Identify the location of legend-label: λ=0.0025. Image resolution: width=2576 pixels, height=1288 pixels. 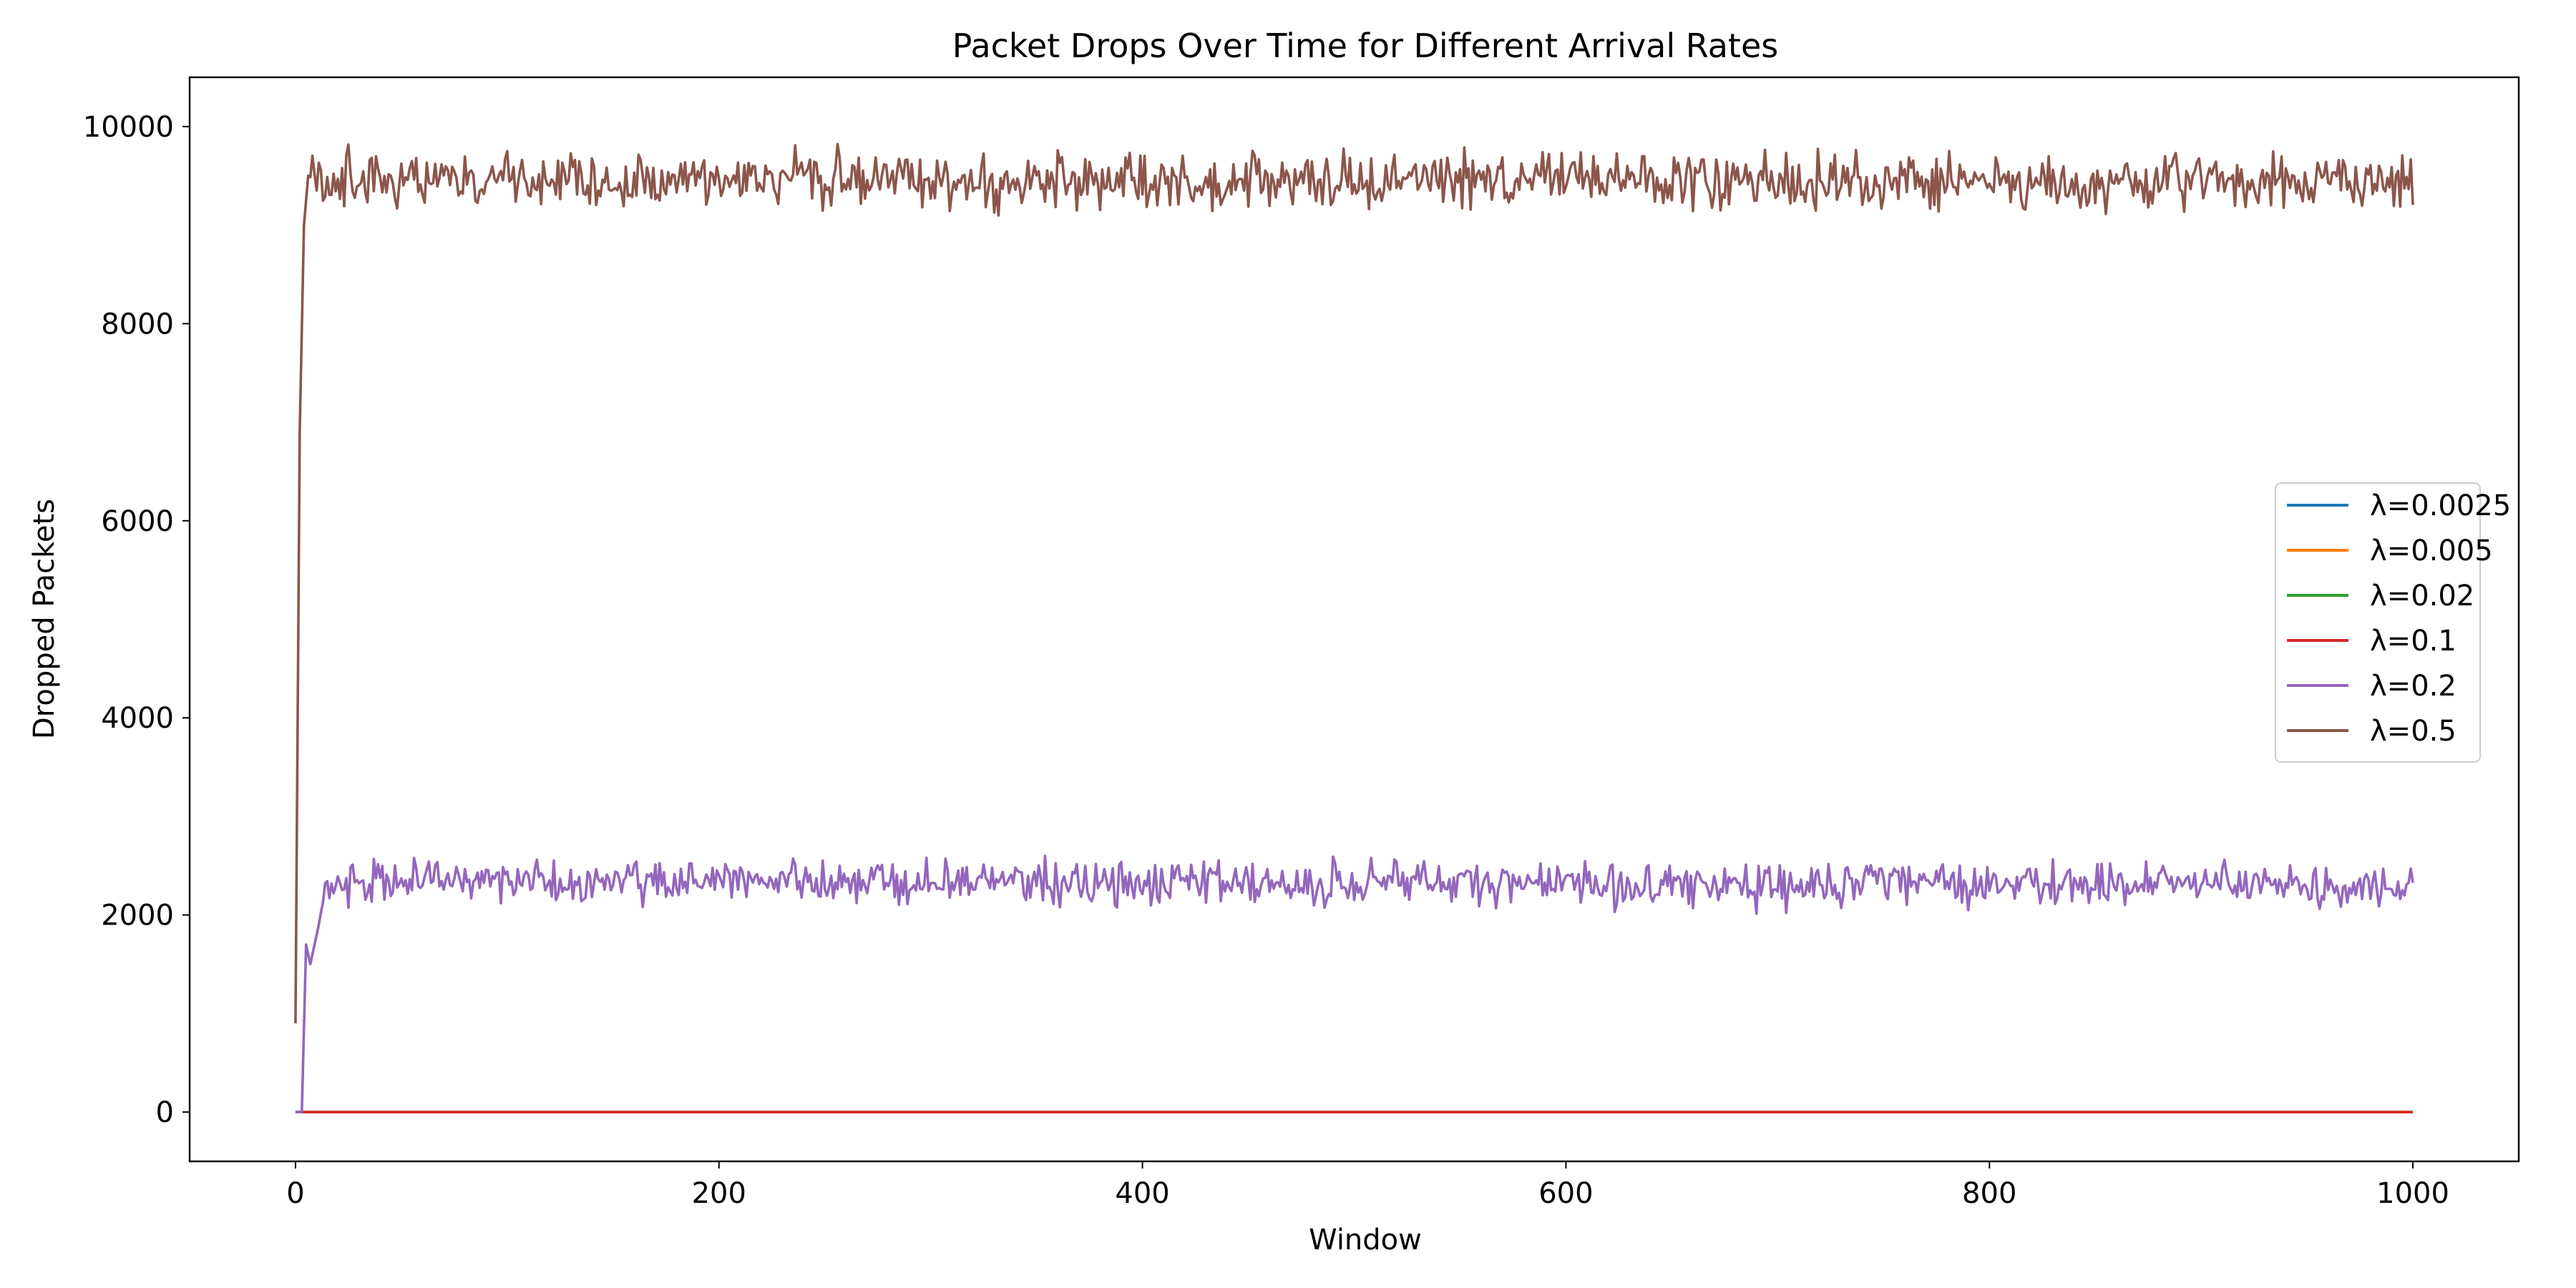
(2440, 505).